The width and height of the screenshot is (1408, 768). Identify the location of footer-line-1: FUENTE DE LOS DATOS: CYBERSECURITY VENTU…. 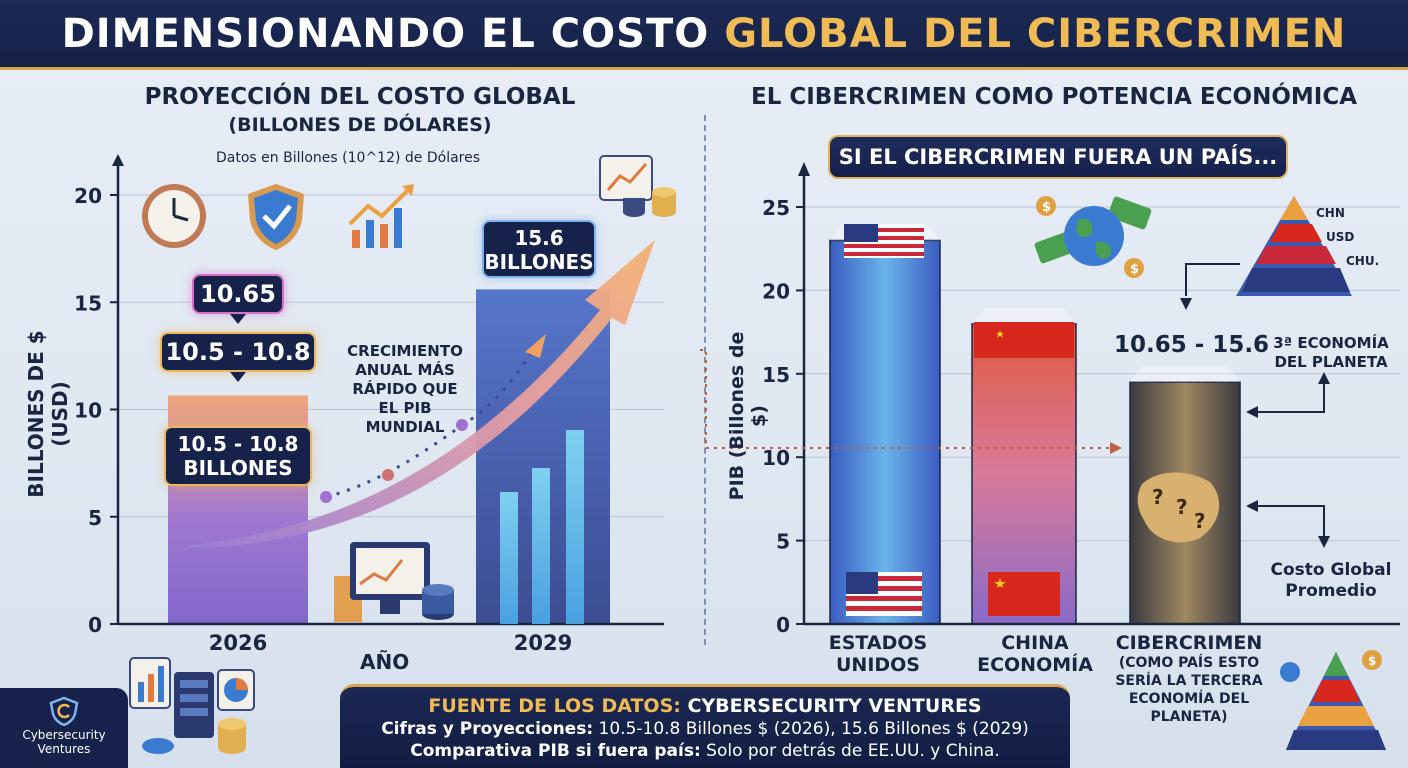
(705, 706).